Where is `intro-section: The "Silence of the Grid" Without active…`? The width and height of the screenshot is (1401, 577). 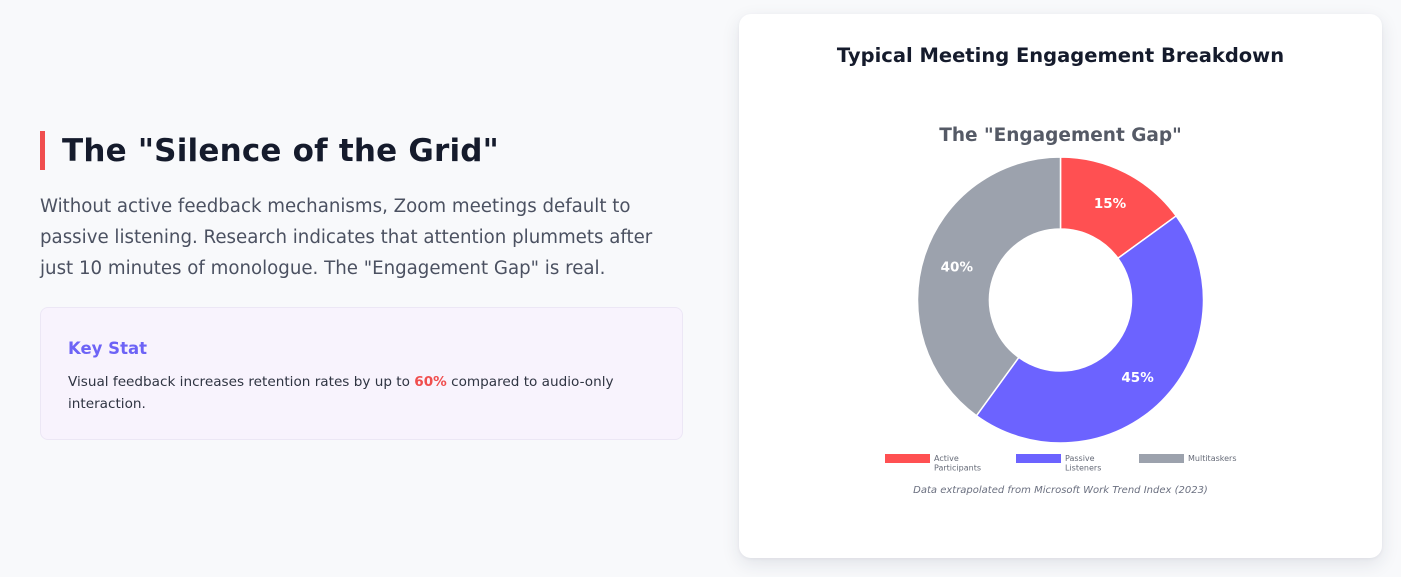
intro-section: The "Silence of the Grid" Without active… is located at coordinates (362, 207).